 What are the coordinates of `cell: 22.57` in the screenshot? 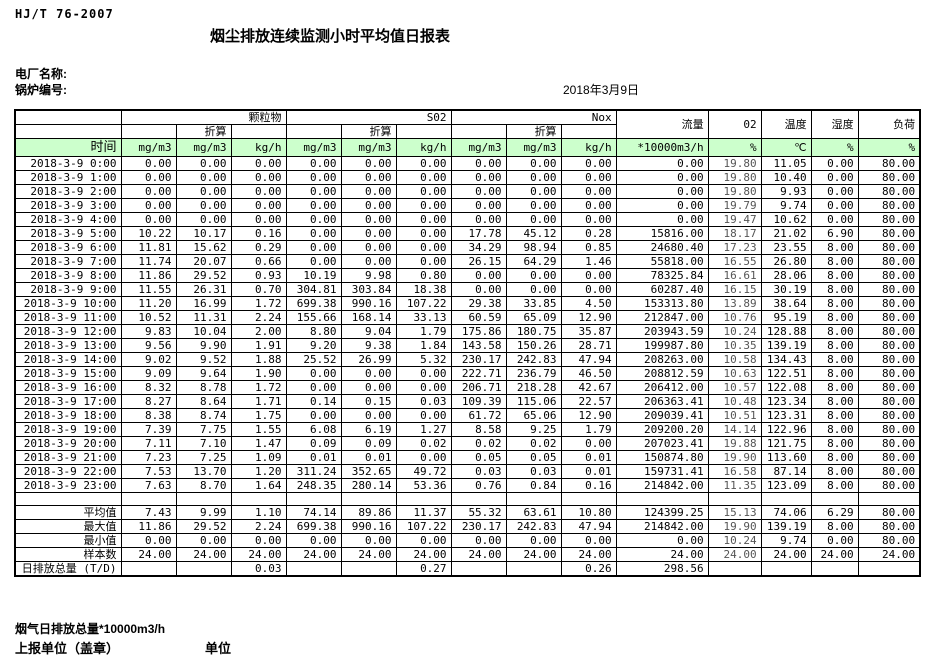 It's located at (588, 401).